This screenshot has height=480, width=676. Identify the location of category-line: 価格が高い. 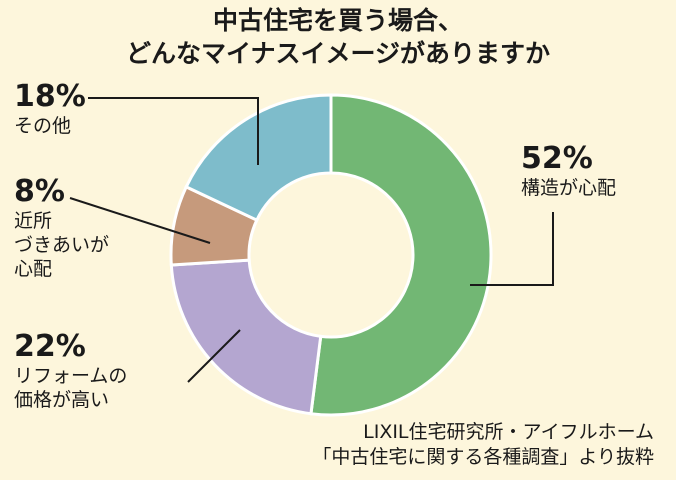
(62, 400).